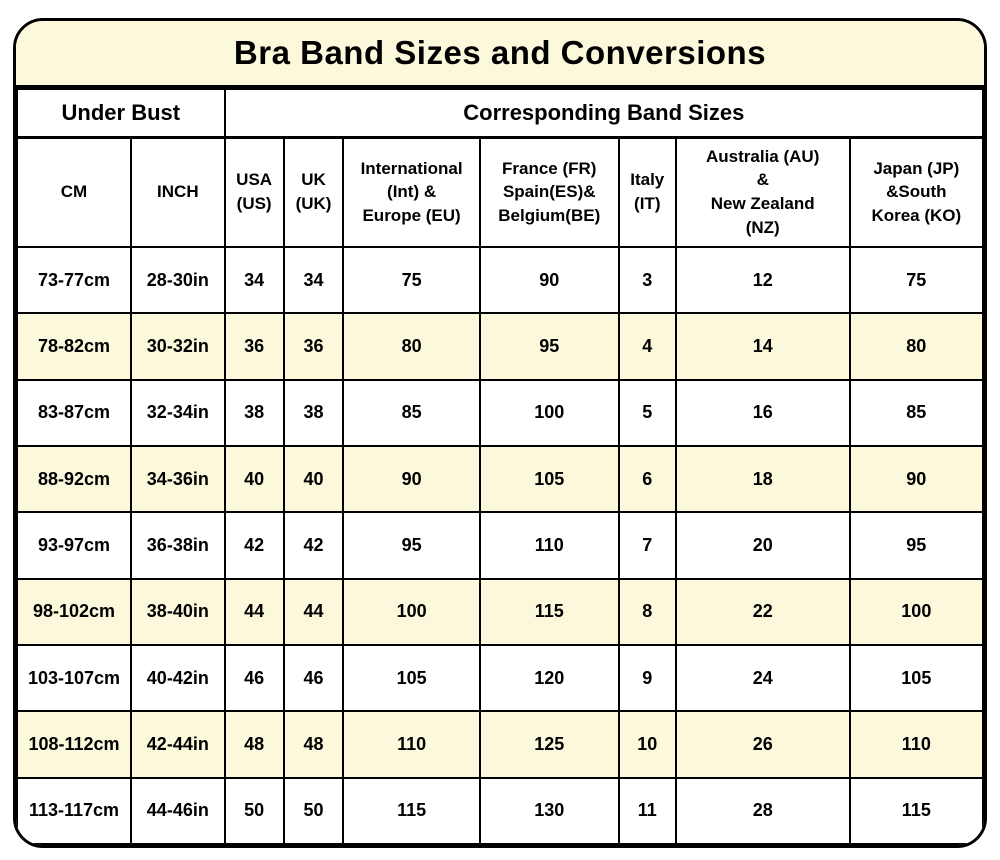 This screenshot has height=860, width=1000. Describe the element at coordinates (916, 192) in the screenshot. I see `column-header-japan-southkorea: Japan (JP) &South Korea (KO)` at that location.